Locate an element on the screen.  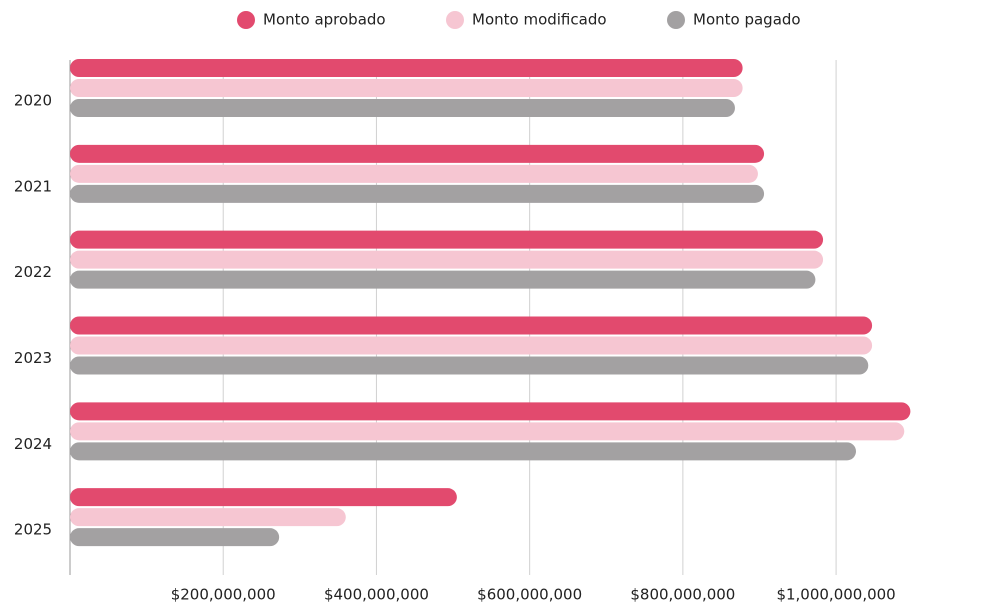
x-tick-label: $400,000,000 is located at coordinates (376, 595).